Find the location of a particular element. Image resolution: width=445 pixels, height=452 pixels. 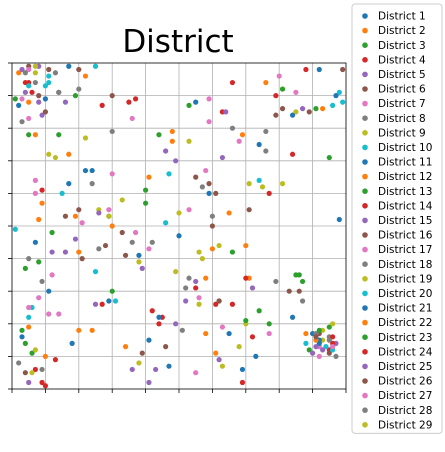

legend-label-district-26: District 26 is located at coordinates (405, 382).